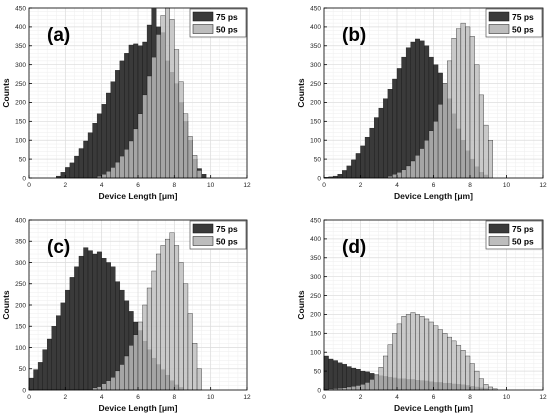 This screenshot has height=417, width=550. What do you see at coordinates (499, 241) in the screenshot?
I see `legend-swatch` at bounding box center [499, 241].